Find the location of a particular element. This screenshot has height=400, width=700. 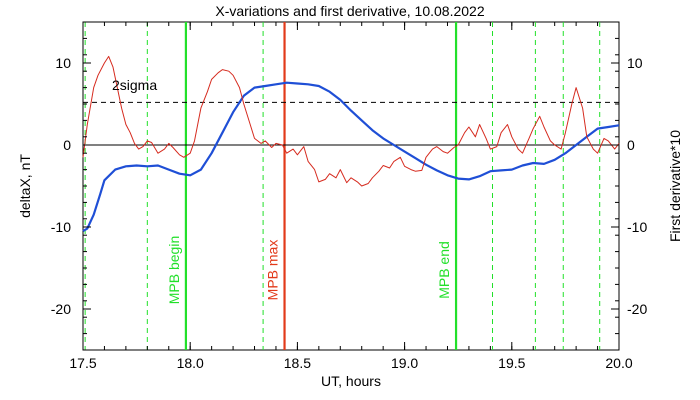

y-left-tick-label: -10 is located at coordinates (61, 227).